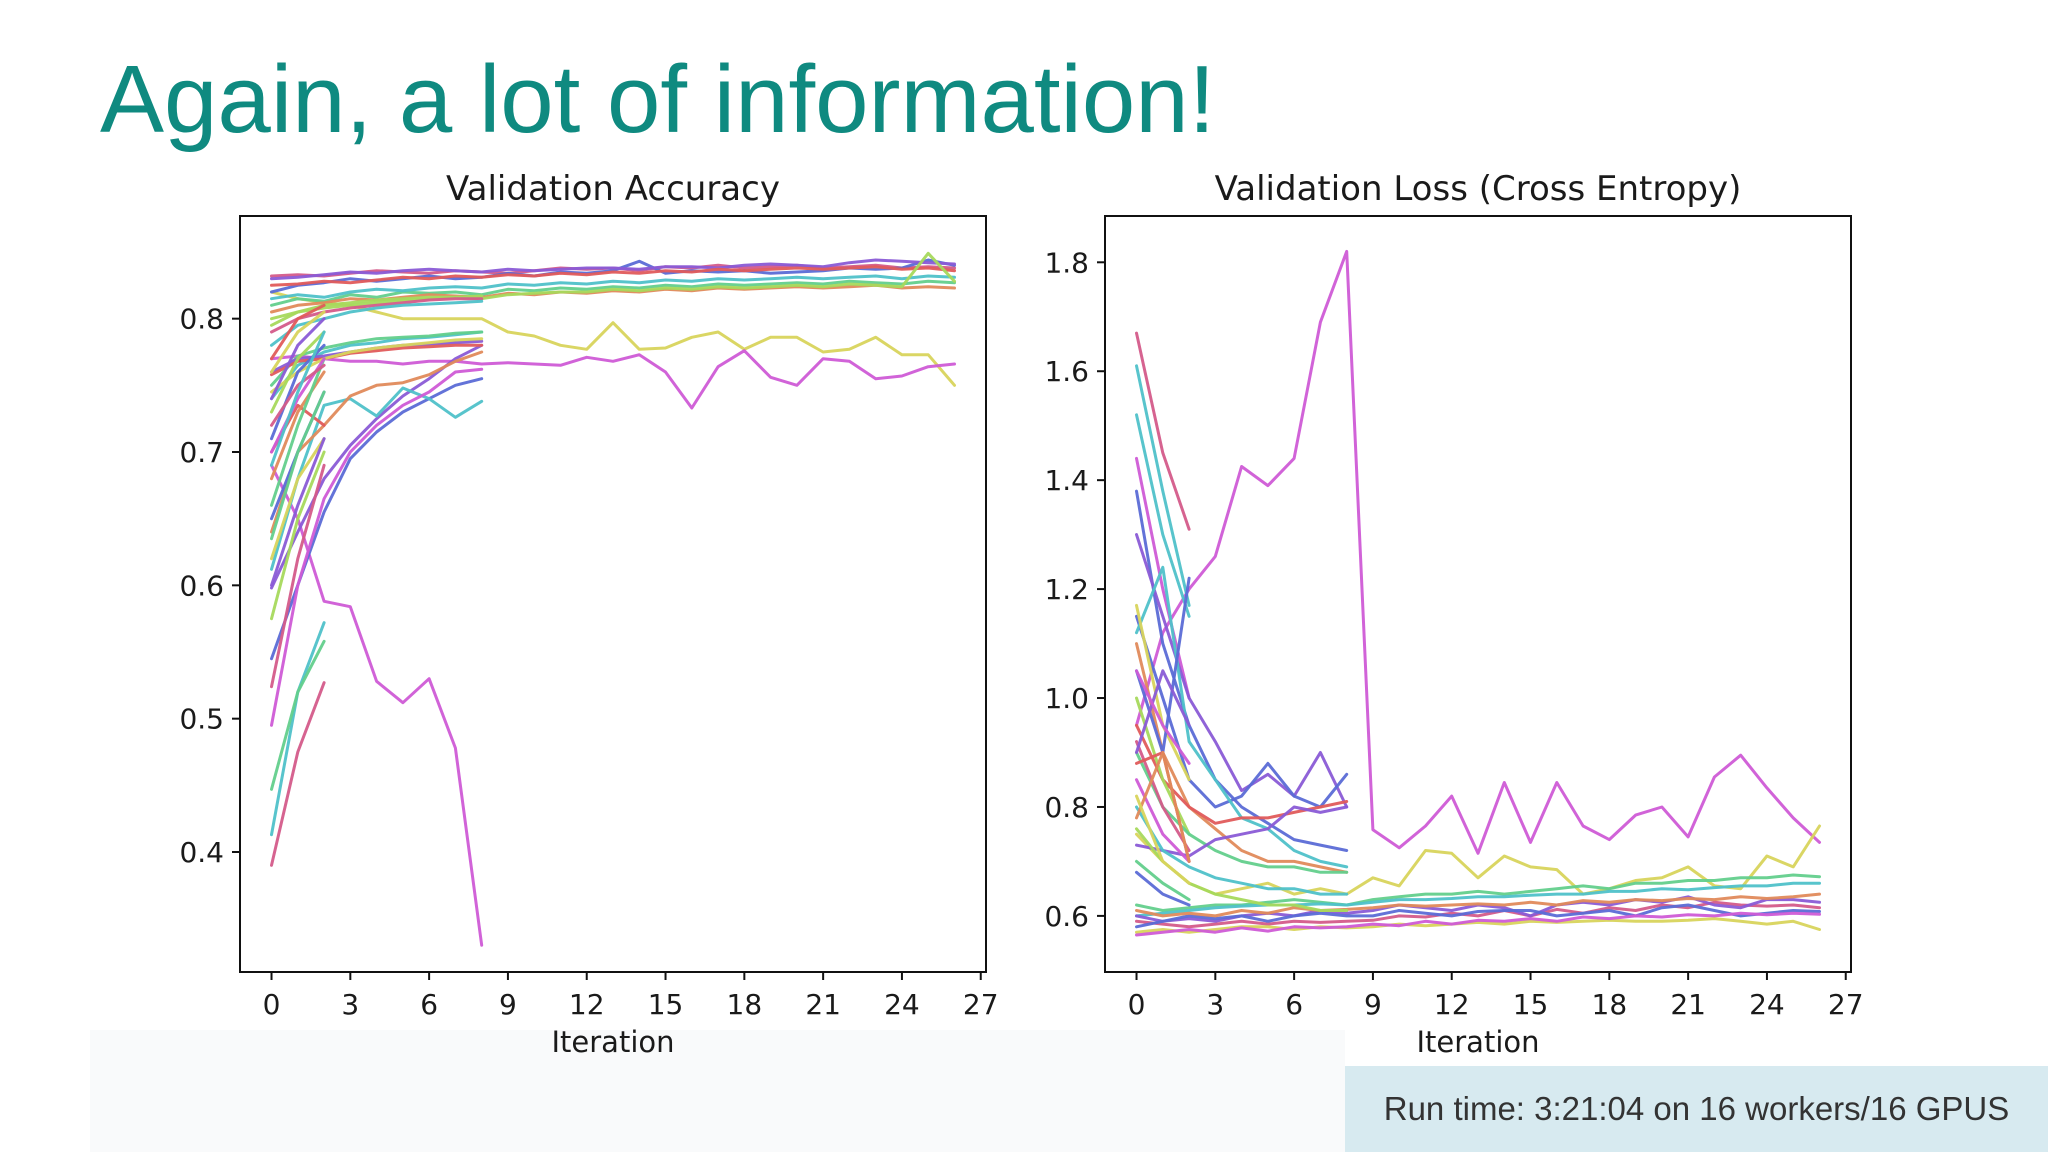  I want to click on y-tick-label: 1.6, so click(1066, 371).